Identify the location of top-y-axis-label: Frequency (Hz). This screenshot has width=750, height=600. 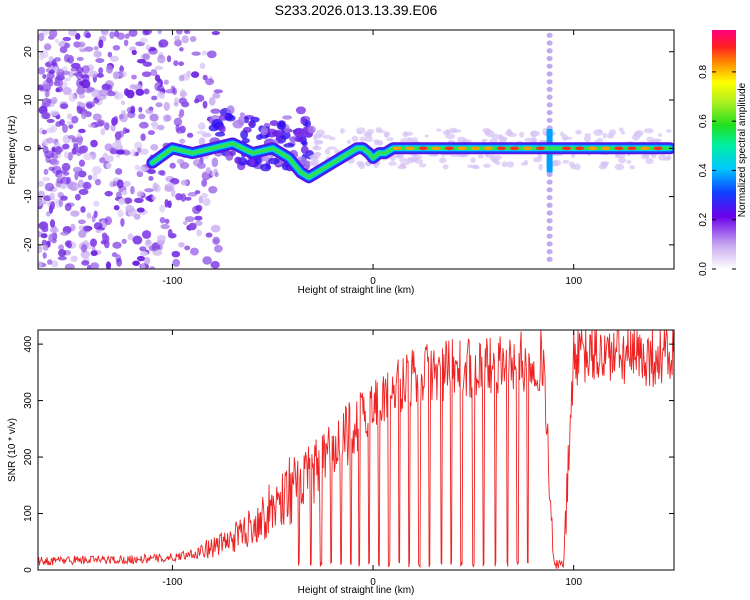
(12, 150).